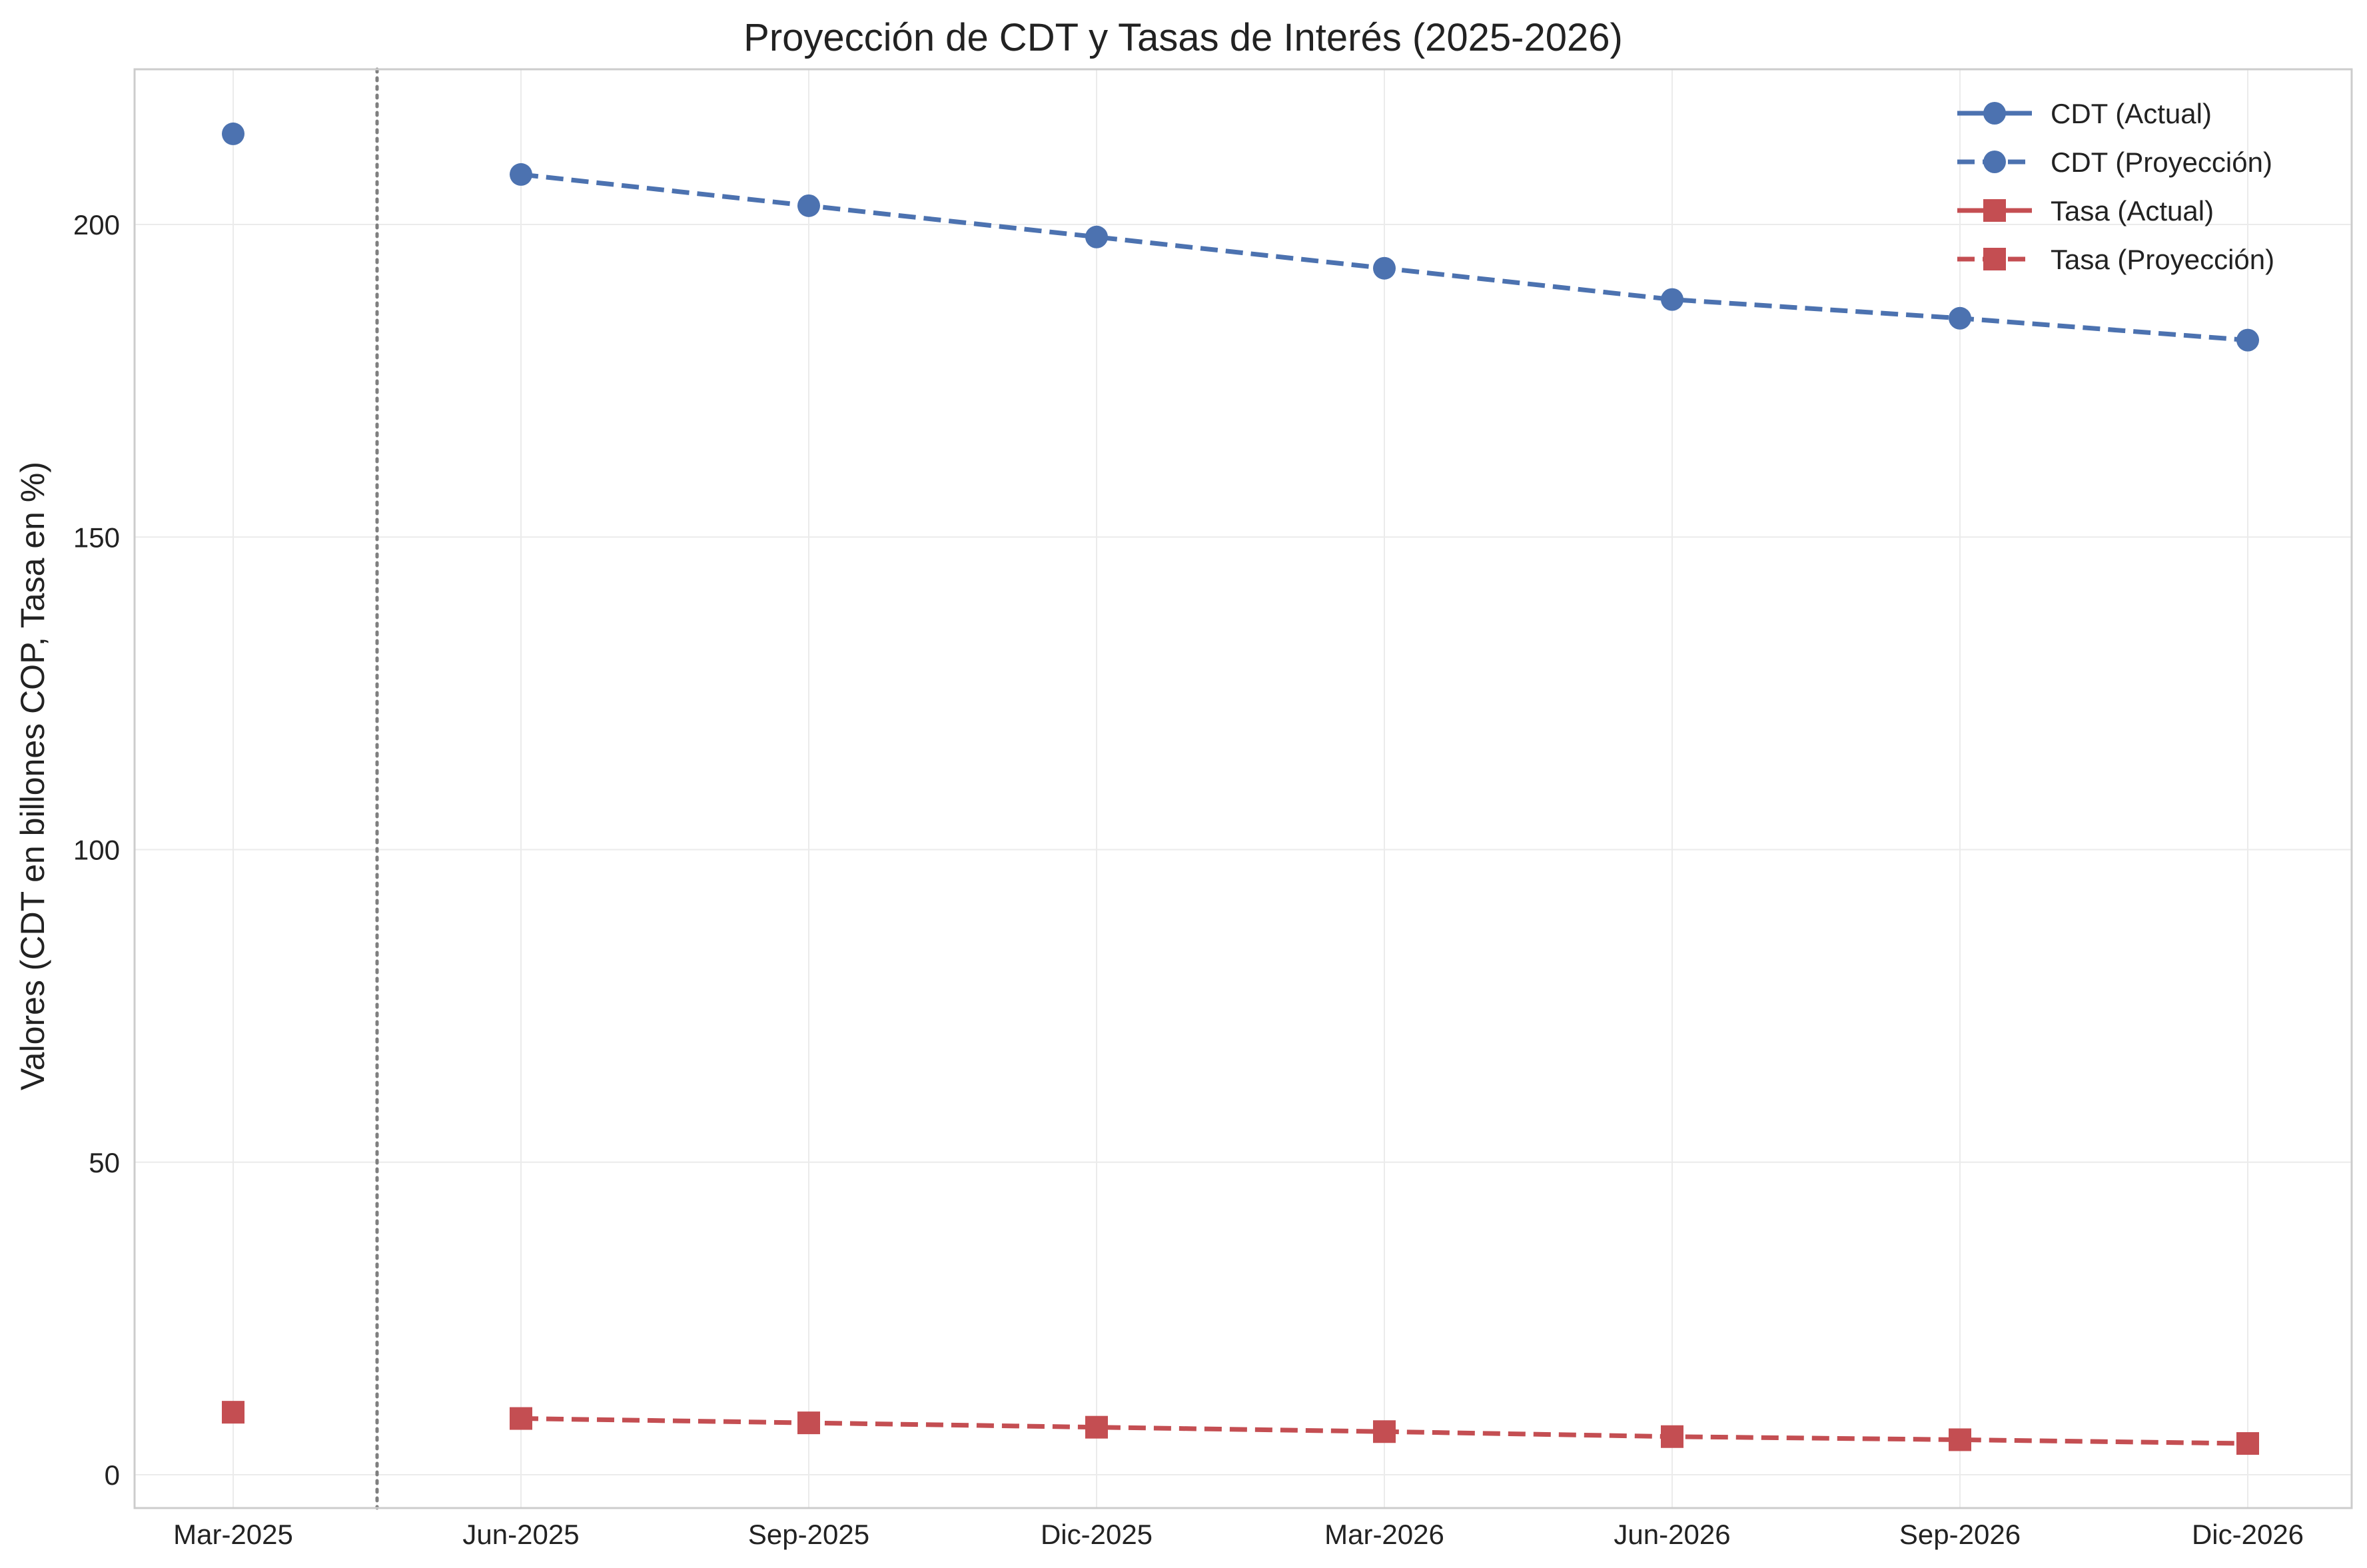  What do you see at coordinates (1384, 1535) in the screenshot?
I see `x-tick-label: Mar-2026` at bounding box center [1384, 1535].